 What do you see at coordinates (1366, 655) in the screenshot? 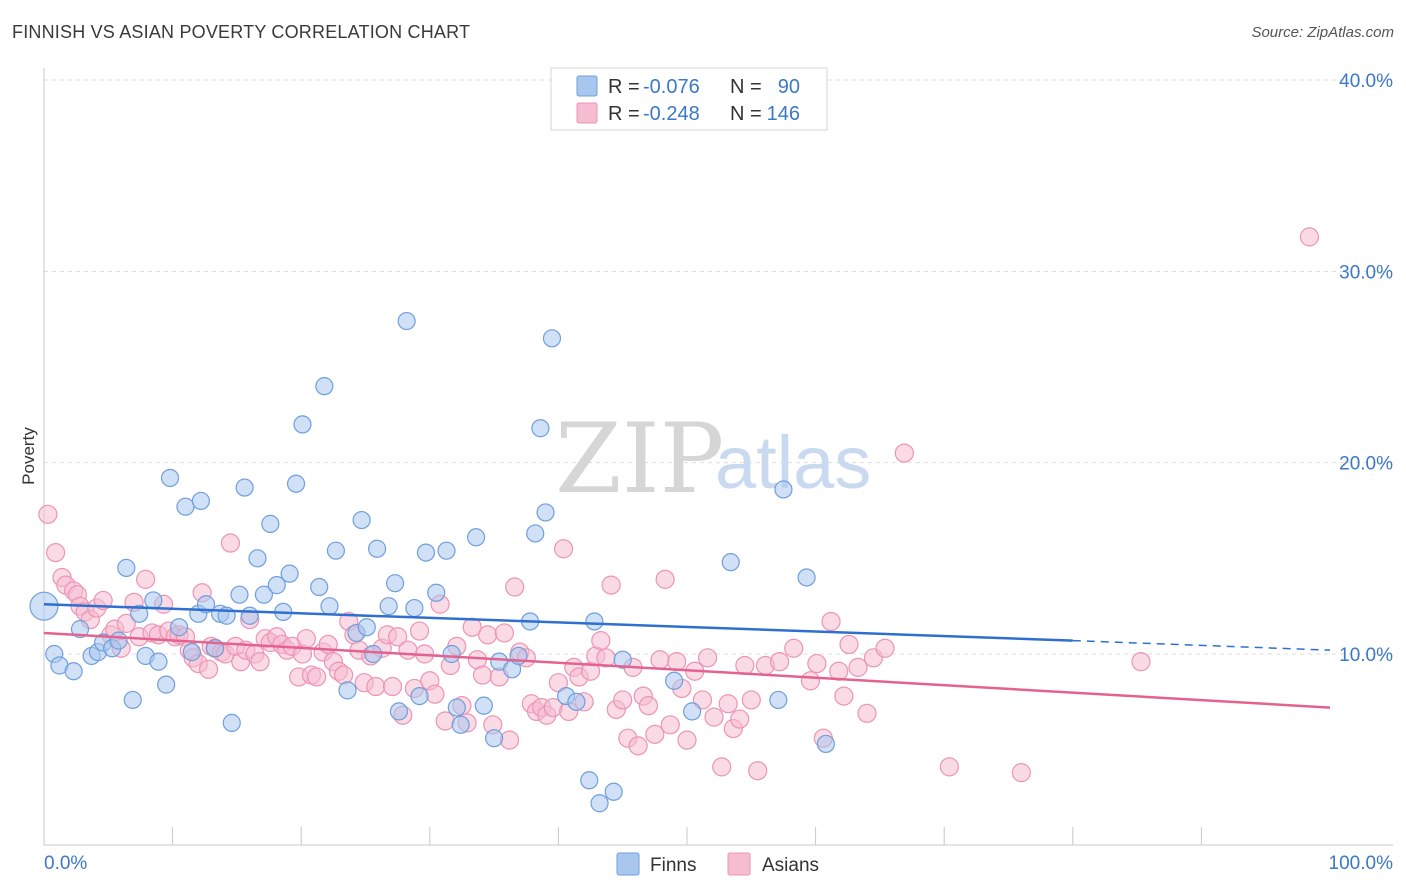
I see `y-tick-label: 10.0%` at bounding box center [1366, 655].